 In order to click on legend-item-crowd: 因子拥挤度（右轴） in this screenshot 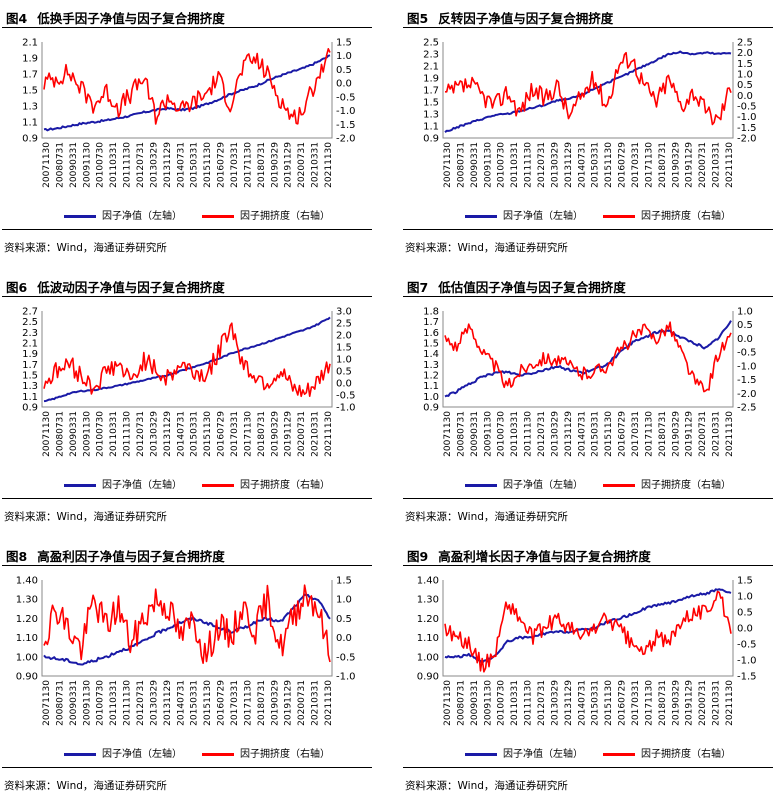, I will do `click(266, 483)`.